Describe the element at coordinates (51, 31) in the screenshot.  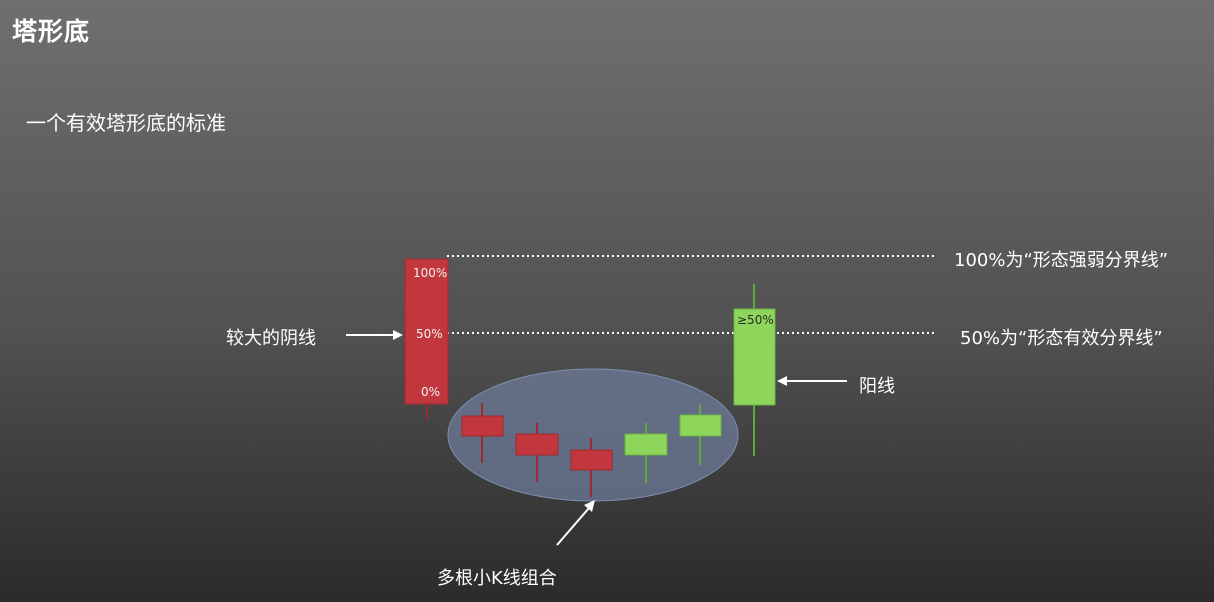
I see `slide-title: 塔形底` at that location.